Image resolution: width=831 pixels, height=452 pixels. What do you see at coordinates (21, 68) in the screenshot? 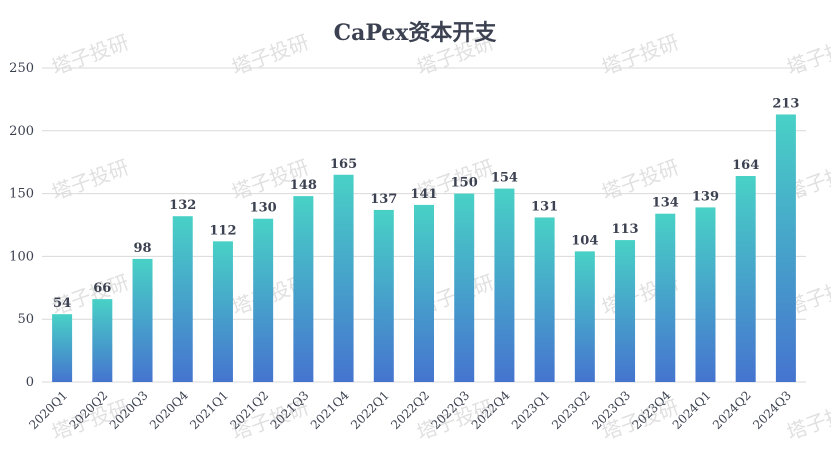
I see `y-tick-label: 250` at bounding box center [21, 68].